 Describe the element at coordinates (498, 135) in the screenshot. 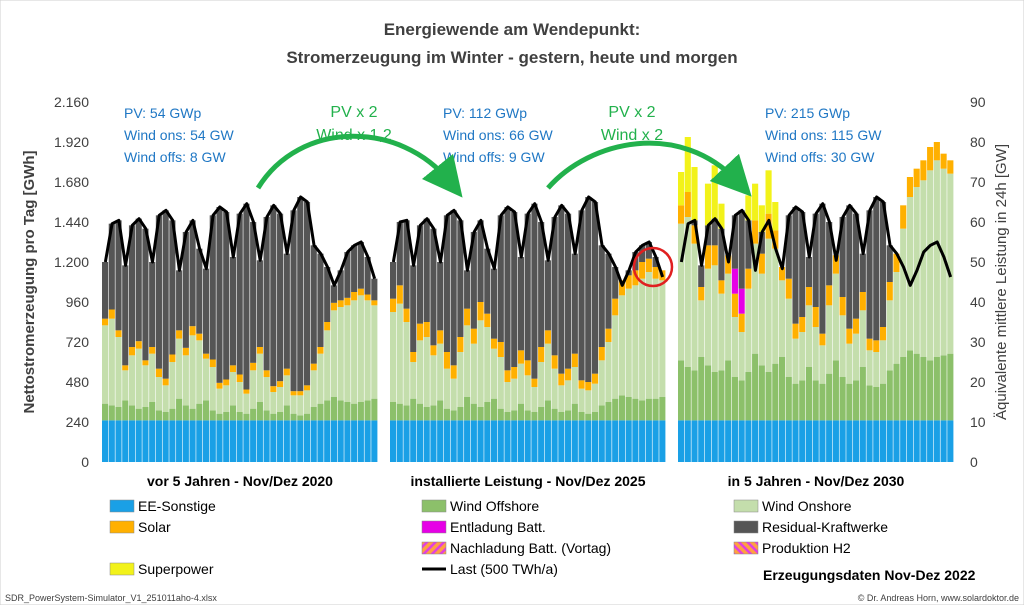

I see `capacity-line: Wind ons: 66 GW` at that location.